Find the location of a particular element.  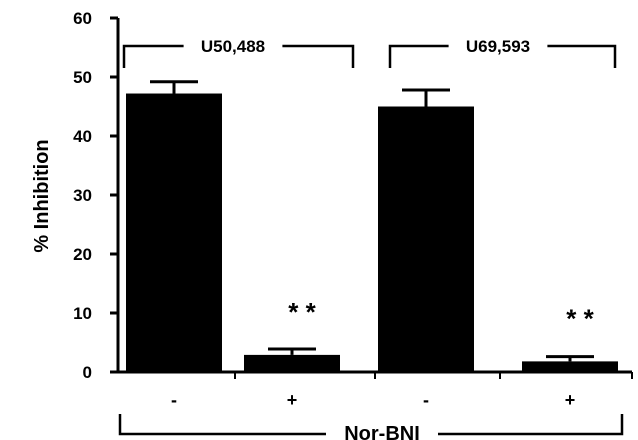

bottom-bracket-label: Nor-BNI is located at coordinates (382, 431).